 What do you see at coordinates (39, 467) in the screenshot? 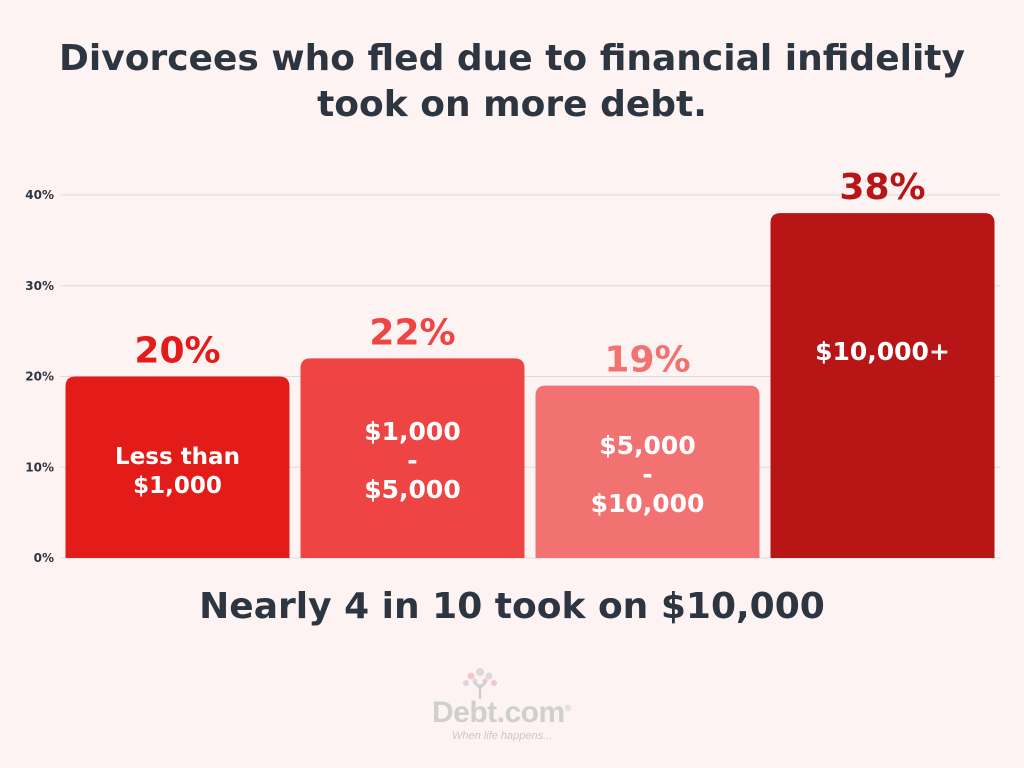
I see `y-tick-label-1: 10%` at bounding box center [39, 467].